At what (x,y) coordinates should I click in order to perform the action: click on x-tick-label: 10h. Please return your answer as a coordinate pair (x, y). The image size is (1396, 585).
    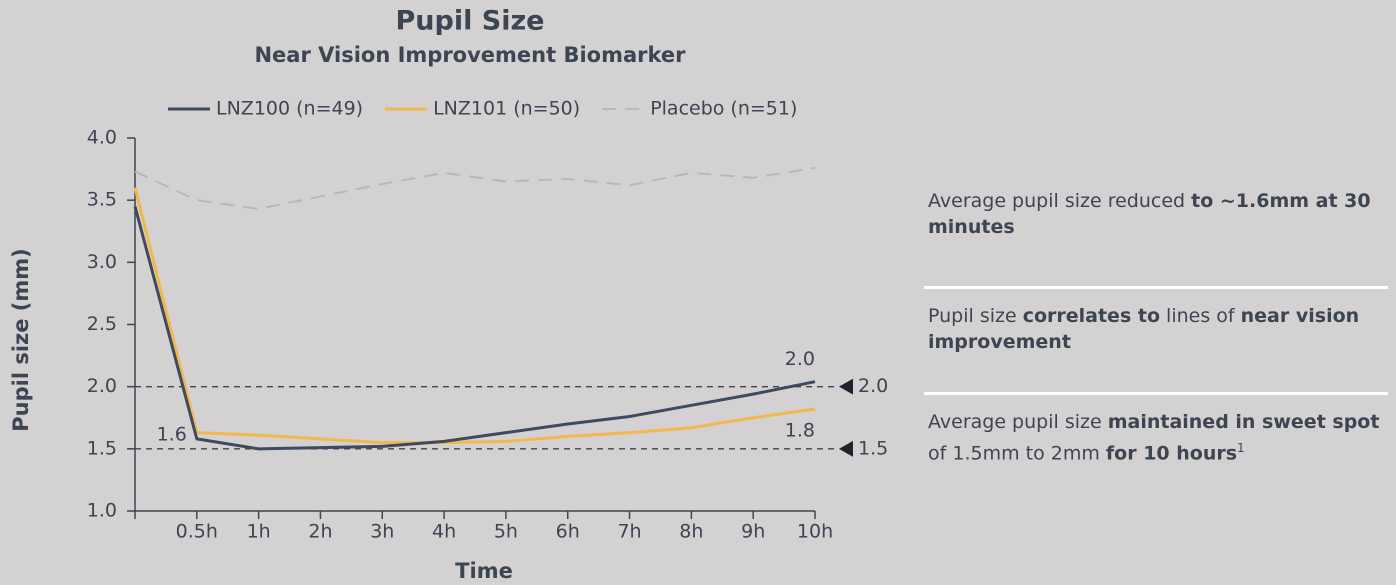
    Looking at the image, I should click on (815, 532).